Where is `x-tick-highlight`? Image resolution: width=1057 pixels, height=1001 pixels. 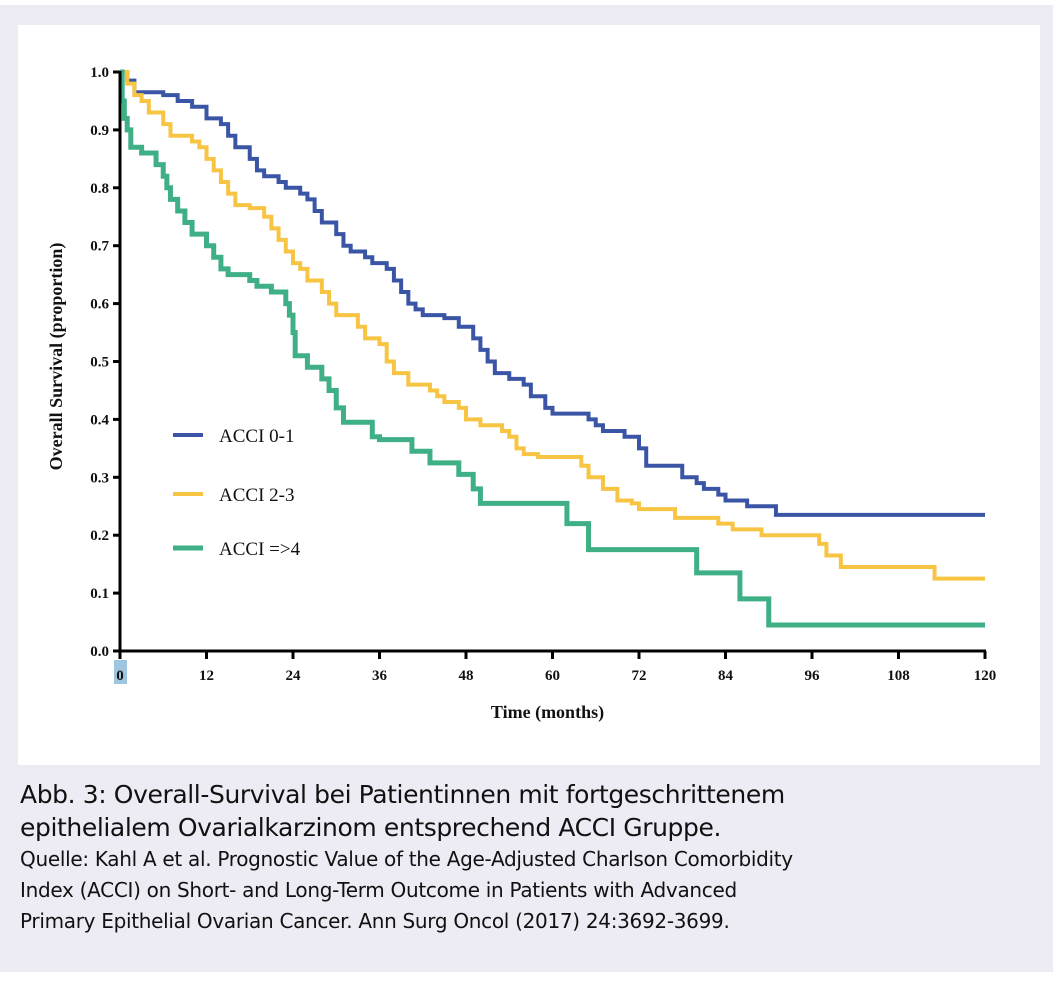 x-tick-highlight is located at coordinates (120, 672).